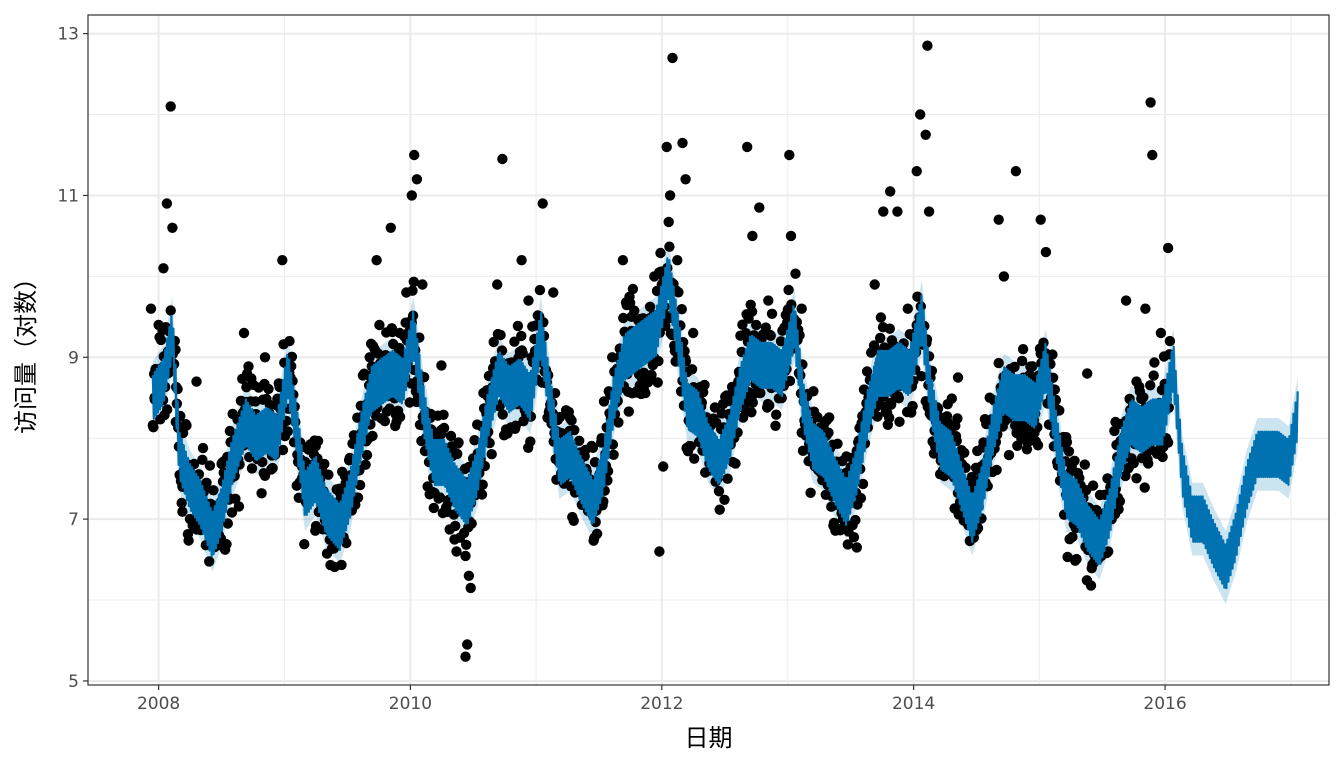 The height and width of the screenshot is (768, 1344). What do you see at coordinates (410, 704) in the screenshot?
I see `x-tick-label: 2010` at bounding box center [410, 704].